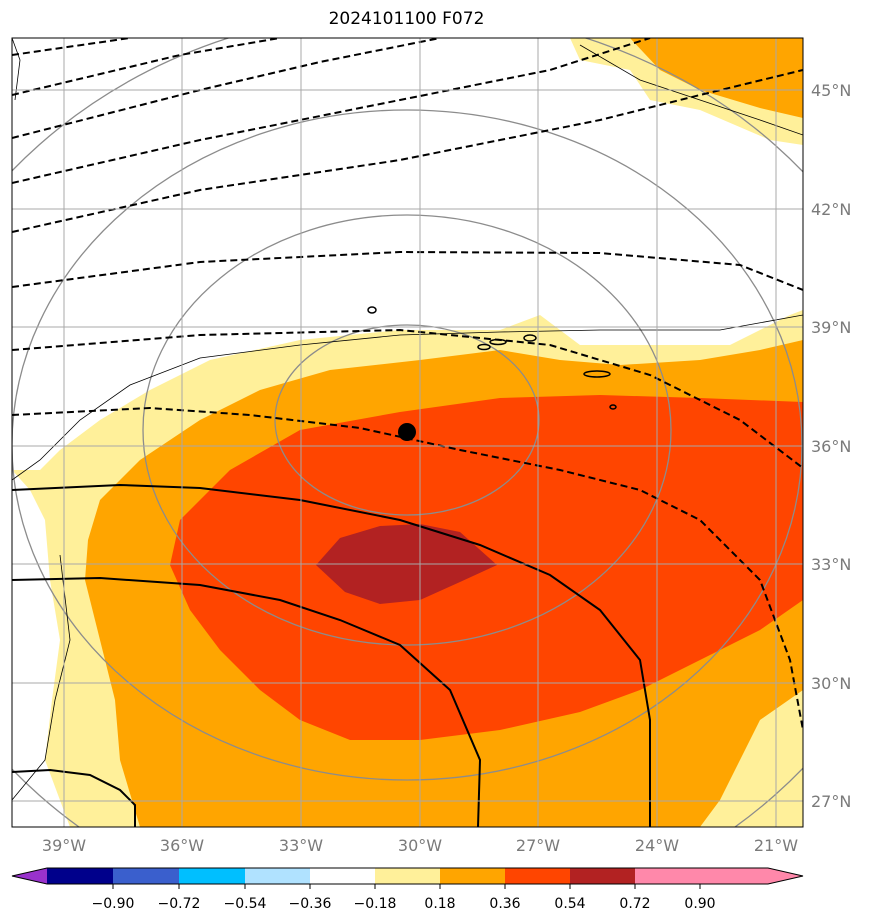 This screenshot has height=924, width=873. Describe the element at coordinates (657, 845) in the screenshot. I see `lon-label: 24°W` at that location.